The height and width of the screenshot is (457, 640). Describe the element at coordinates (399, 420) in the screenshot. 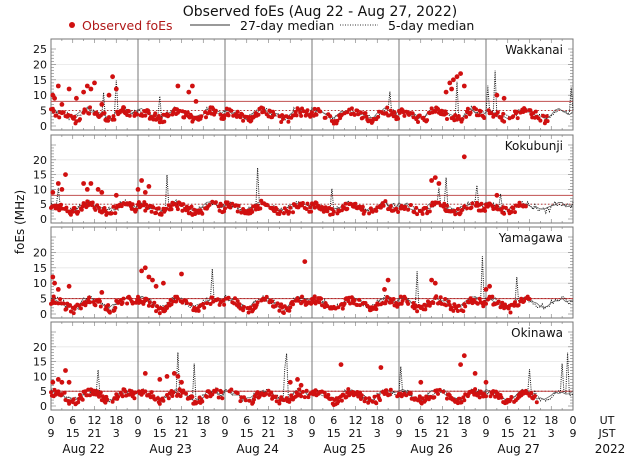

I see `x-tick-label-ut: 0` at that location.